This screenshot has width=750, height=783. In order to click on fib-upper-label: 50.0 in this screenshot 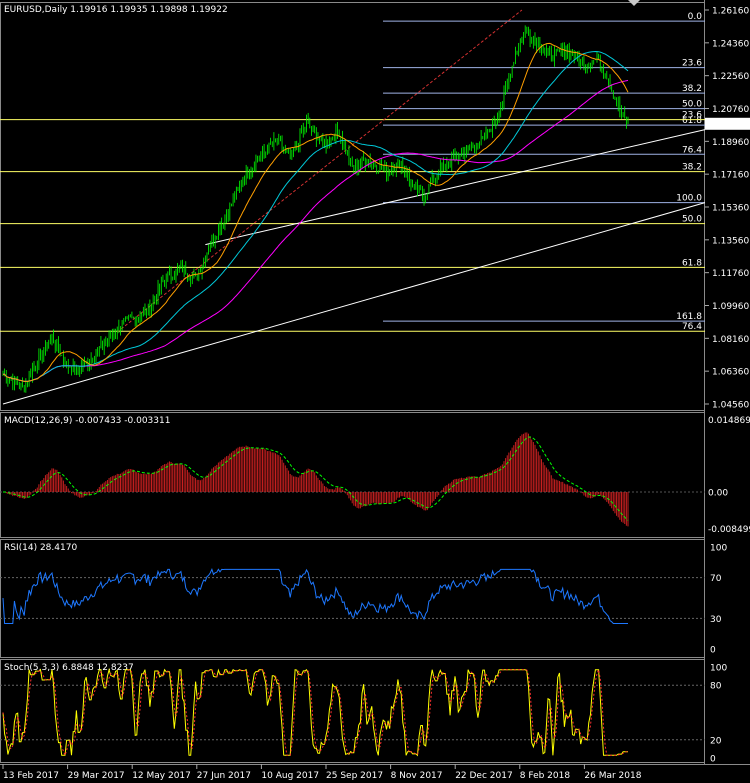, I will do `click(692, 105)`.